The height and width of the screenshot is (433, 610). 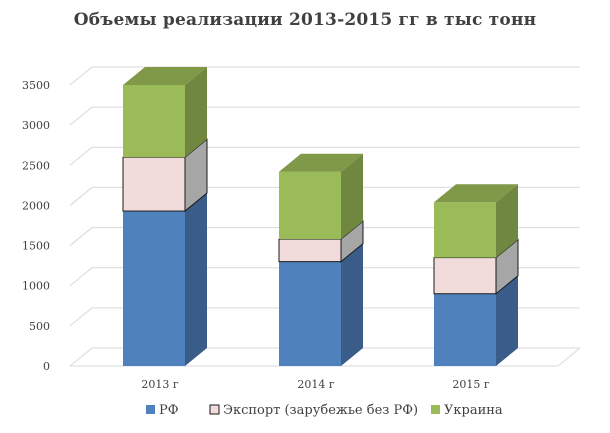 I want to click on x-tick-label: 2013 г, so click(x=159, y=384).